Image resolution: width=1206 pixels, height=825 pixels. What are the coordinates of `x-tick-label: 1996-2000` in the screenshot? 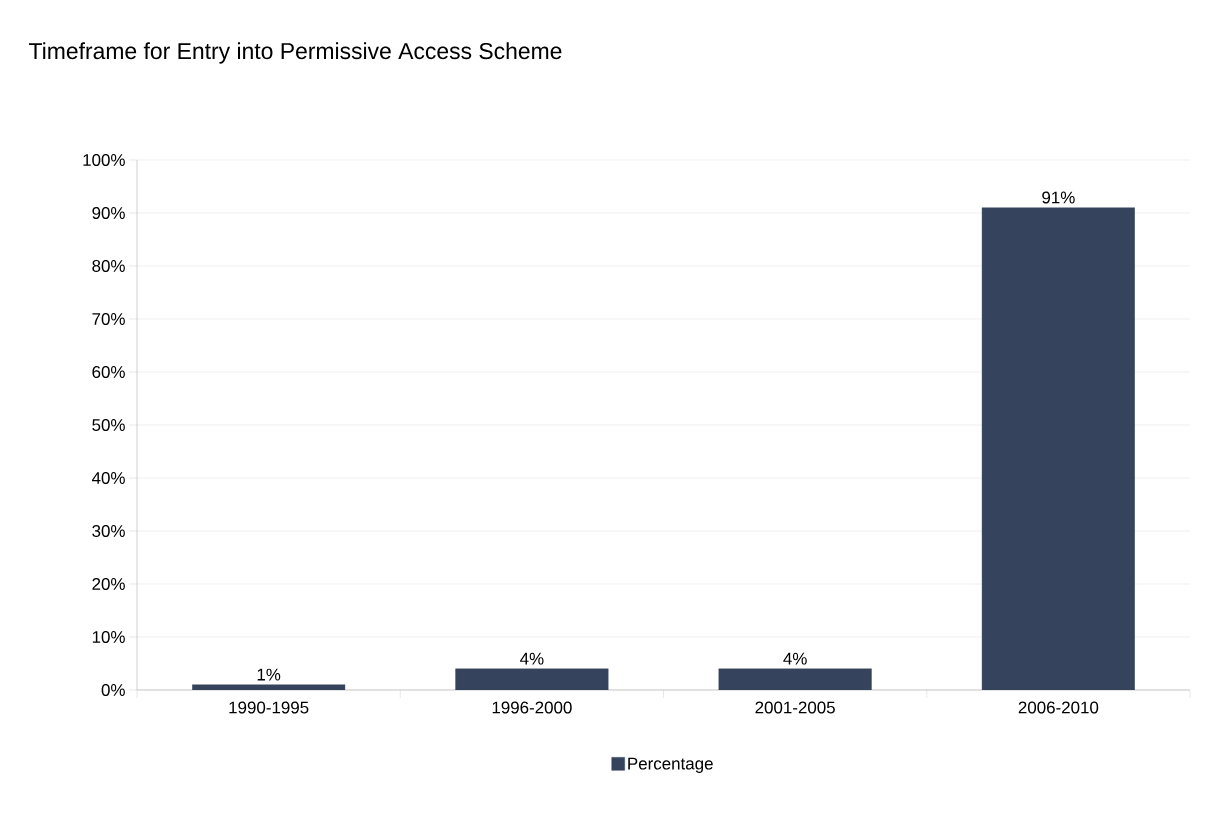 It's located at (532, 707).